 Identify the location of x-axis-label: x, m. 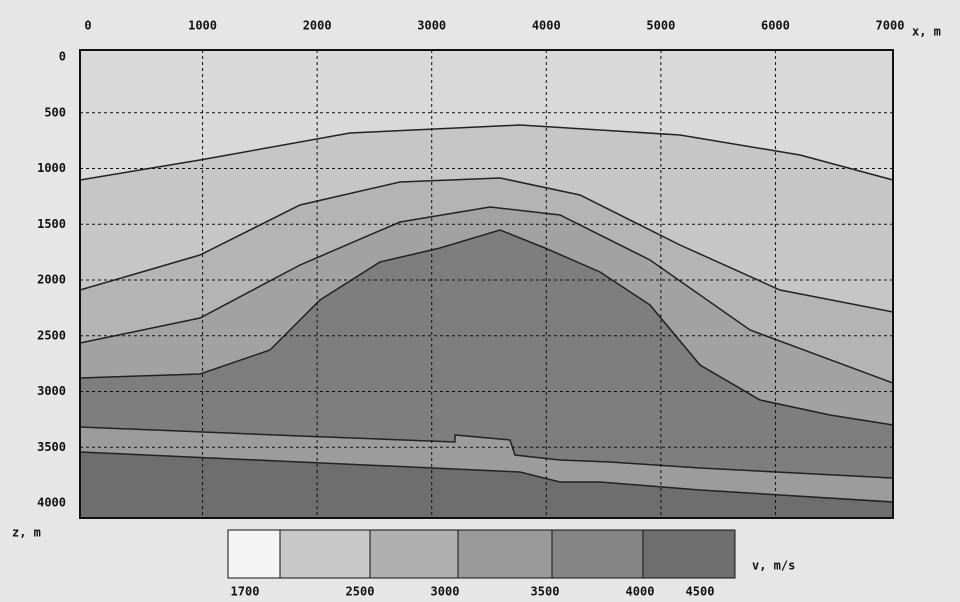
(926, 32).